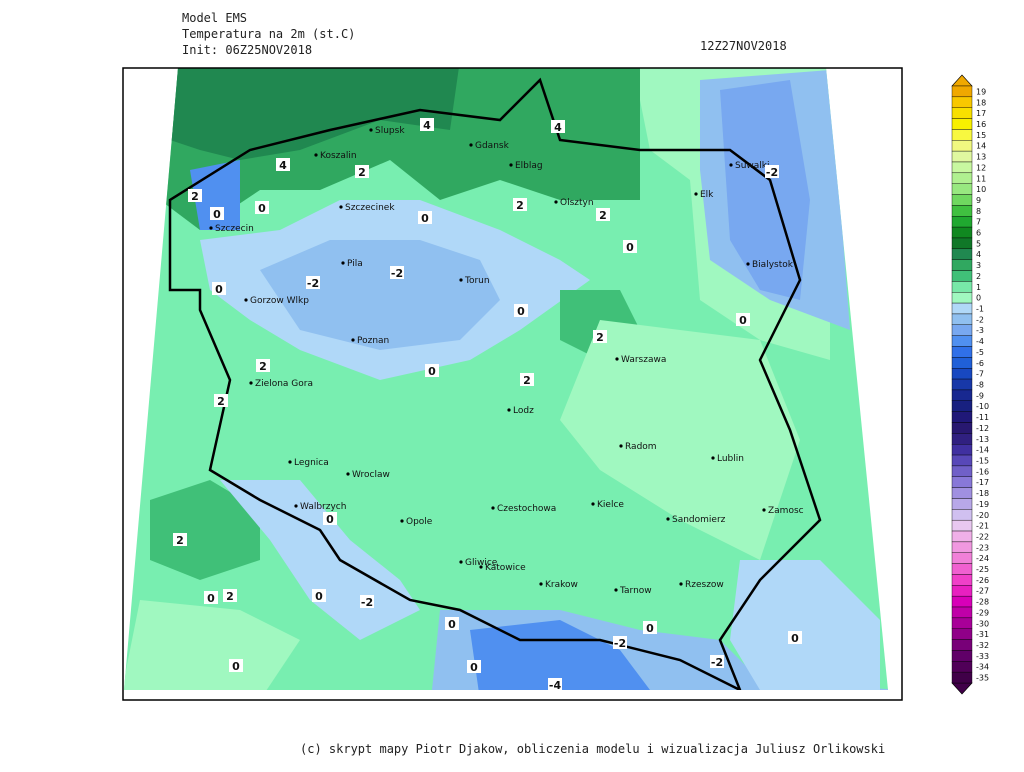 This screenshot has height=772, width=1024. I want to click on colorbar-label: -33, so click(982, 656).